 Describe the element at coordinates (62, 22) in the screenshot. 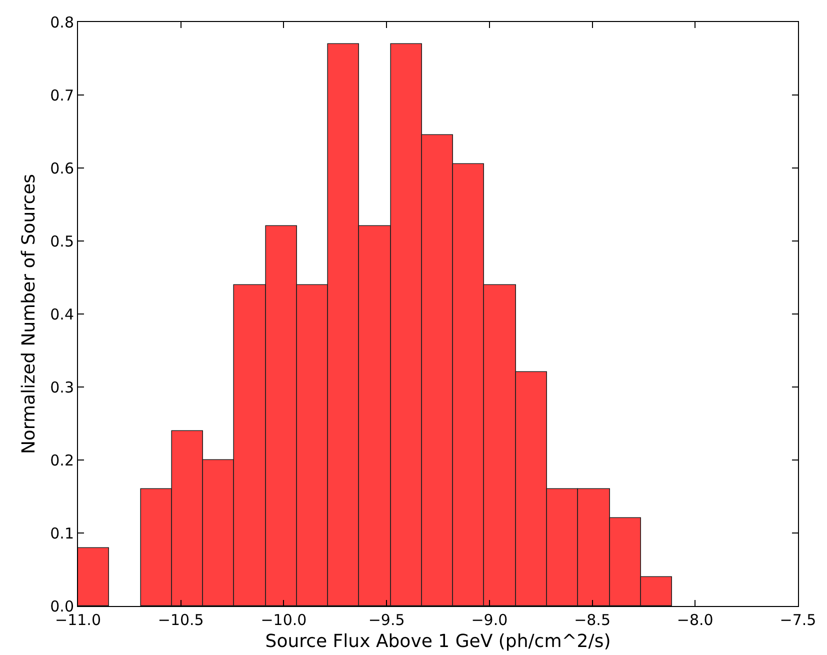

I see `y-tick-label: 0.8` at that location.